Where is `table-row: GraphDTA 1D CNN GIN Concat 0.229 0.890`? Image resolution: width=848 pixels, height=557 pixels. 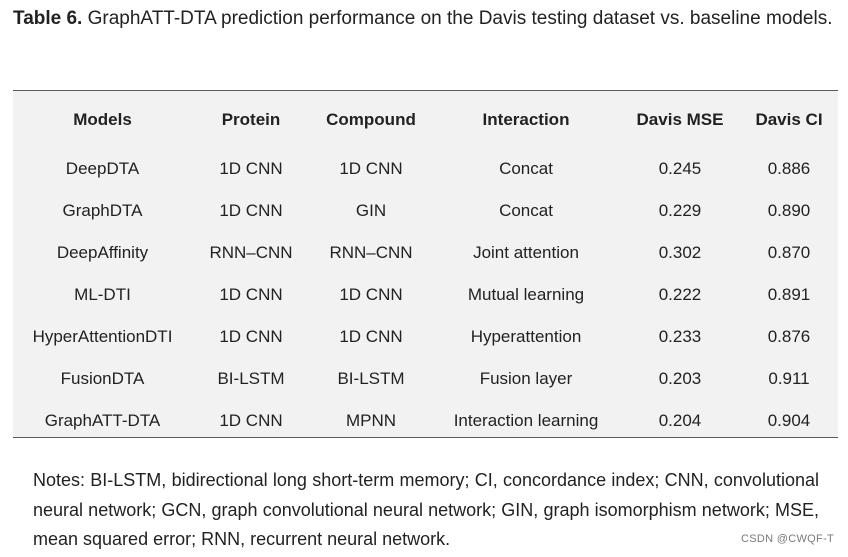 table-row: GraphDTA 1D CNN GIN Concat 0.229 0.890 is located at coordinates (425, 211).